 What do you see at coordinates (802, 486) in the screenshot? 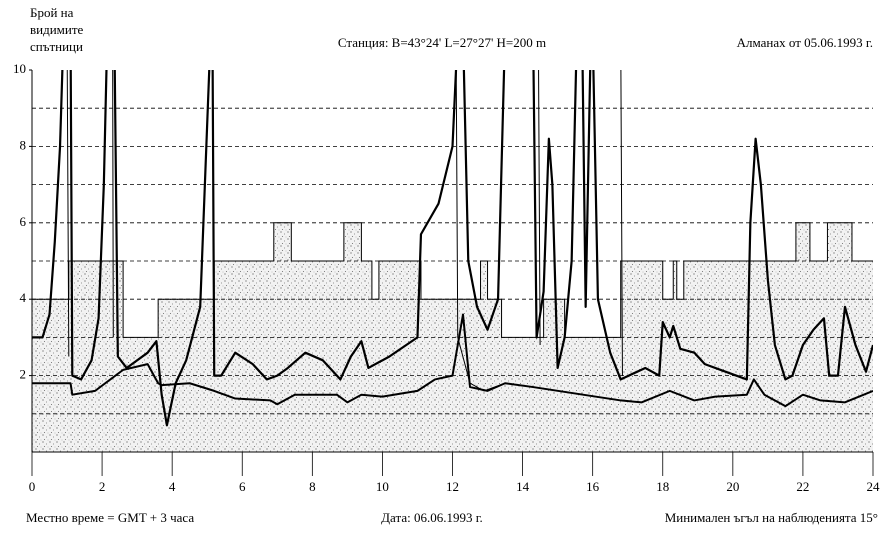
I see `x-tick-label: 22` at bounding box center [802, 486].